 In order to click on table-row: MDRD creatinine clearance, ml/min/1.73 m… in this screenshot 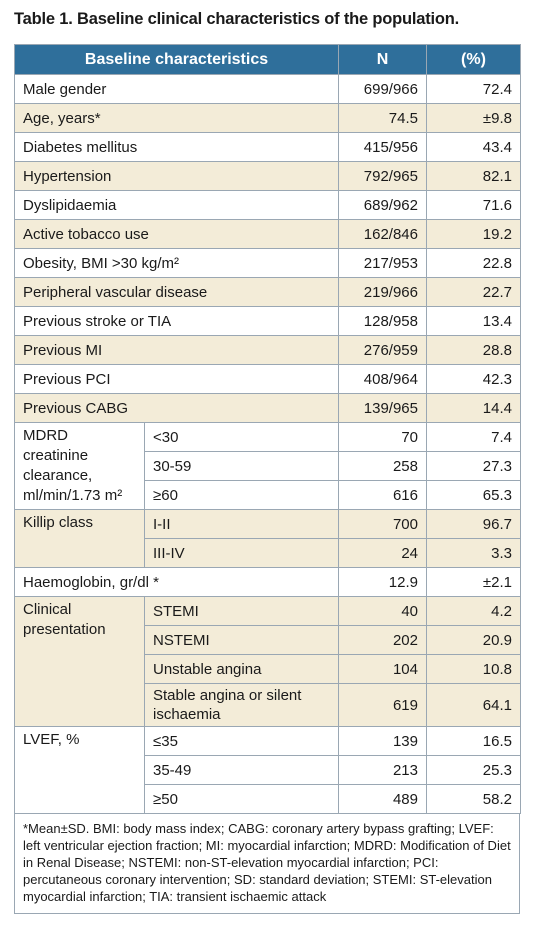, I will do `click(267, 466)`.